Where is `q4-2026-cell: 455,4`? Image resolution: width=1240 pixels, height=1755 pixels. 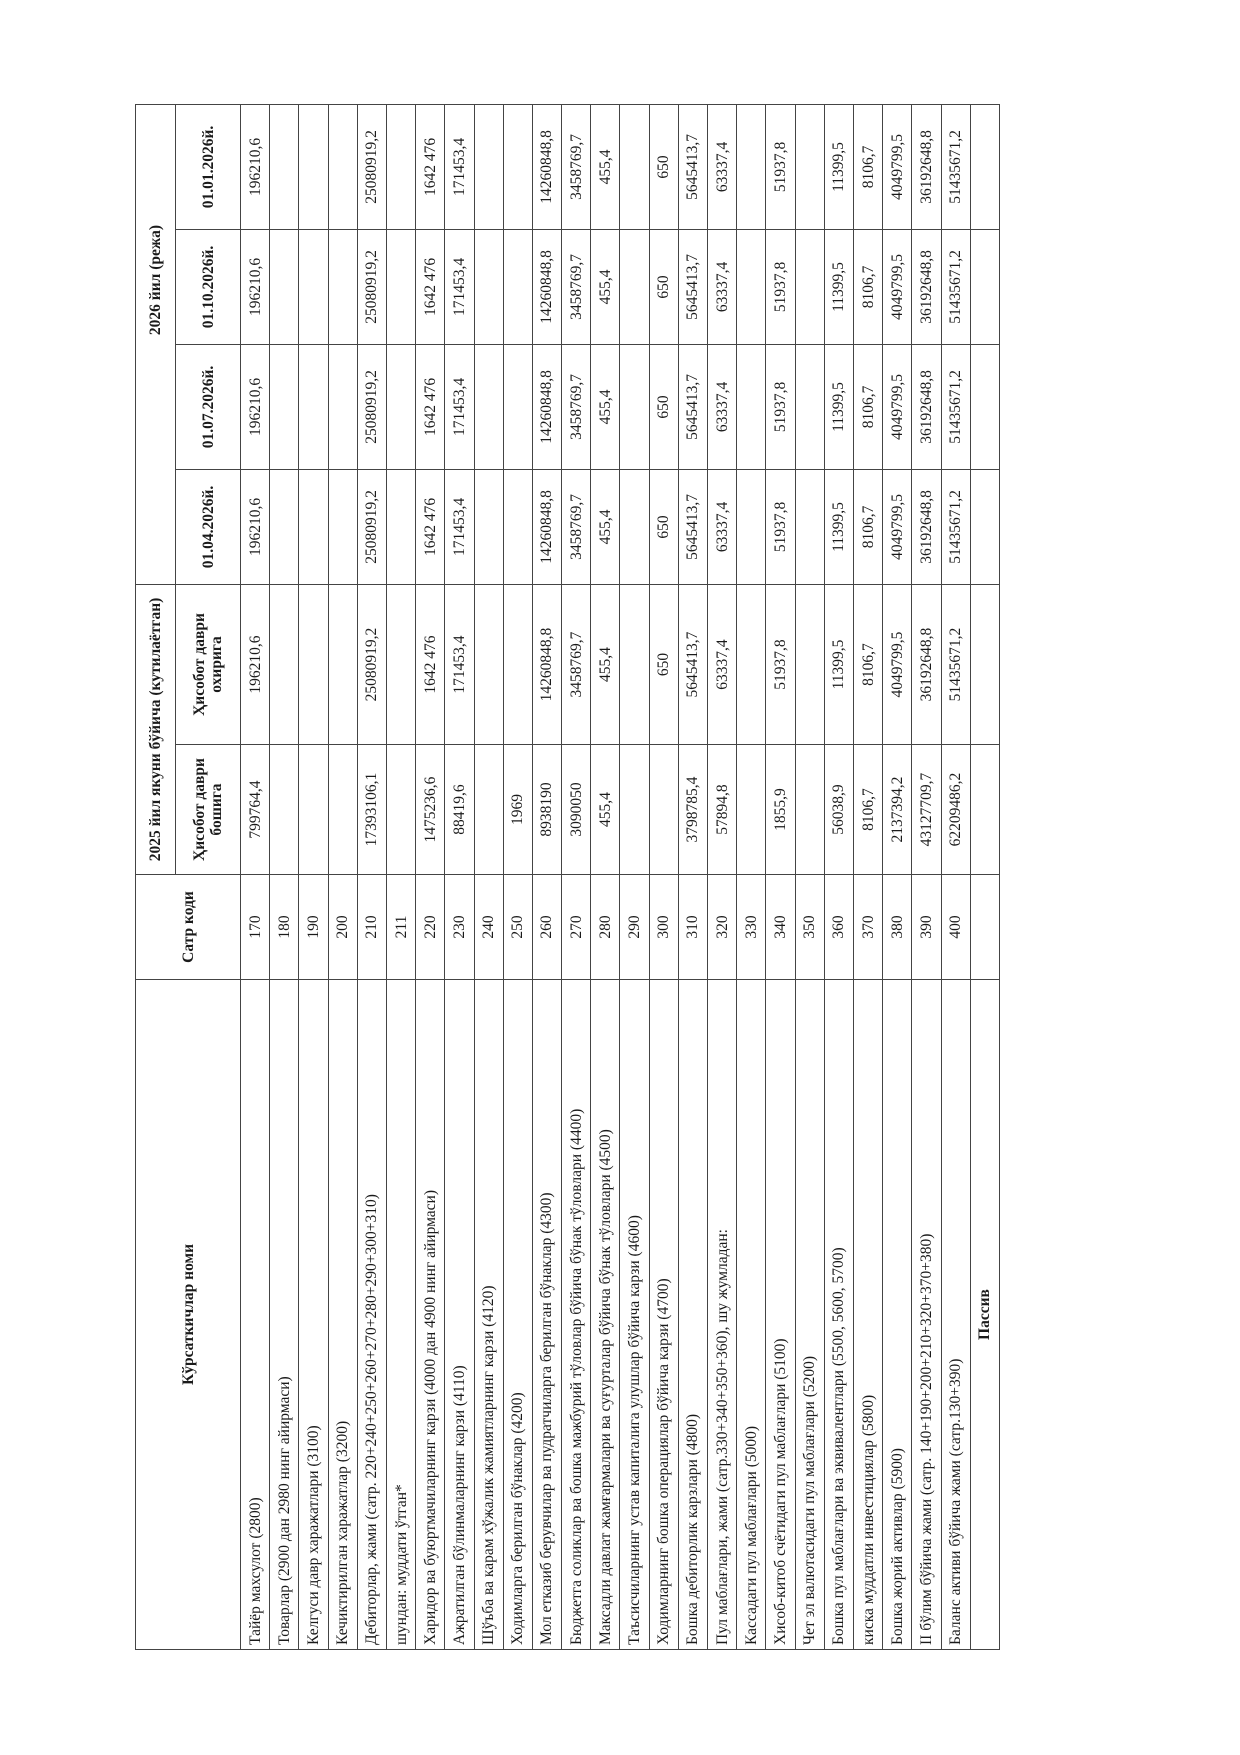 q4-2026-cell: 455,4 is located at coordinates (605, 167).